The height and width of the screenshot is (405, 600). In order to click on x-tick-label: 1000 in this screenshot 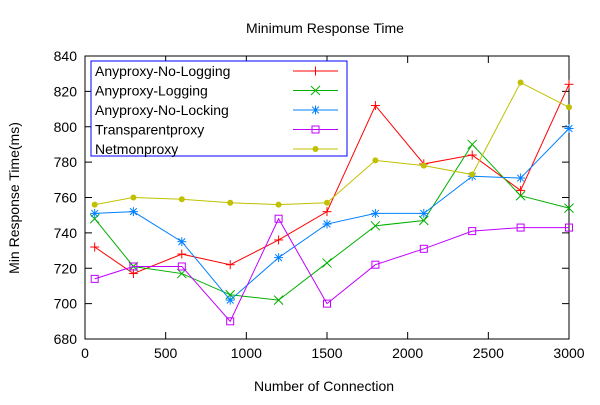, I will do `click(246, 353)`.